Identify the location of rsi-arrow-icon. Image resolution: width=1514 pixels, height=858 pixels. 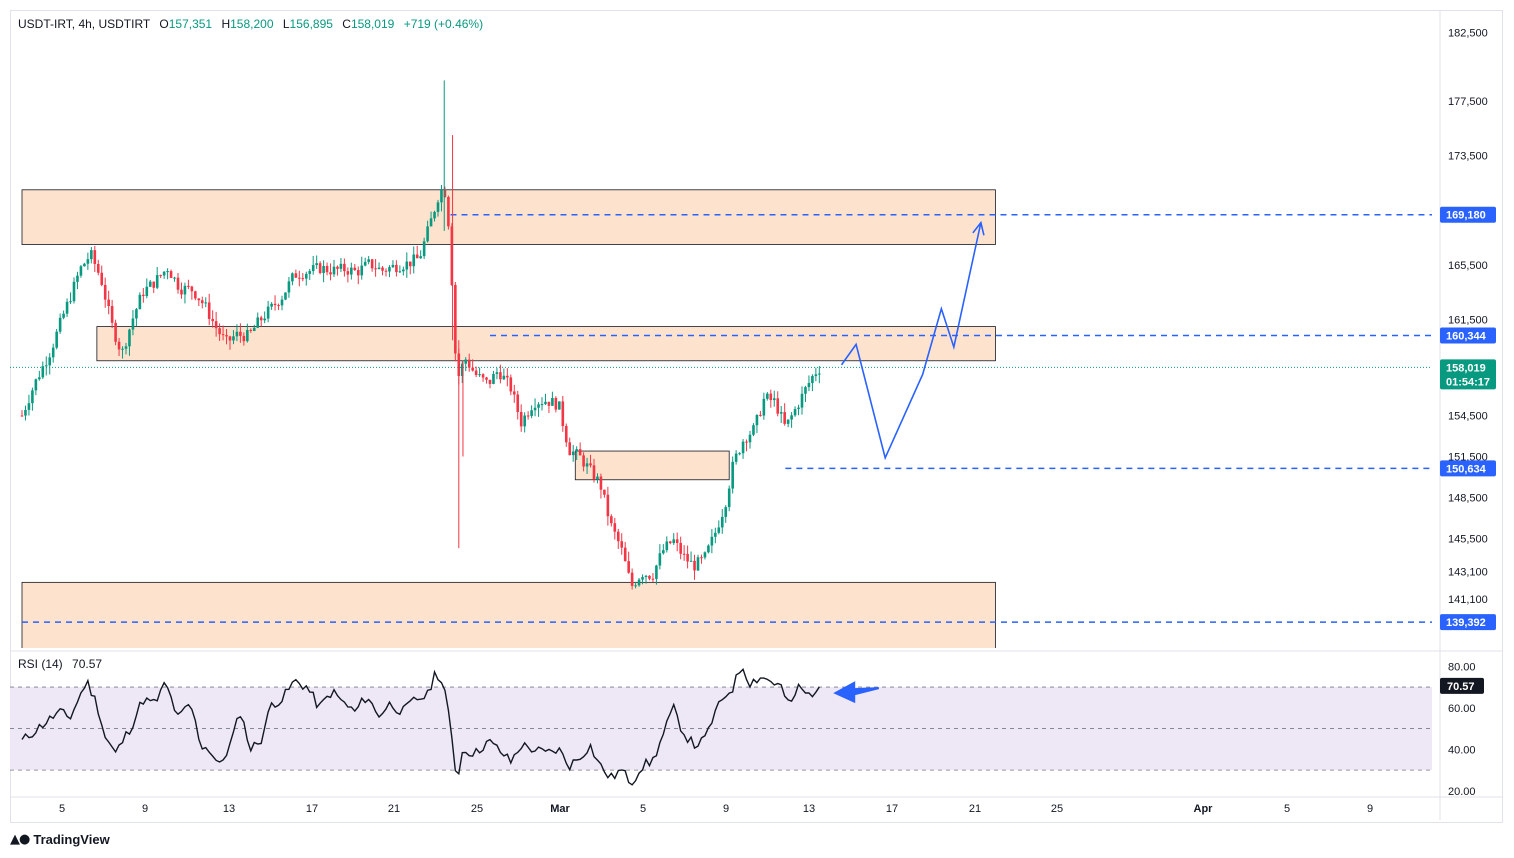
(856, 692).